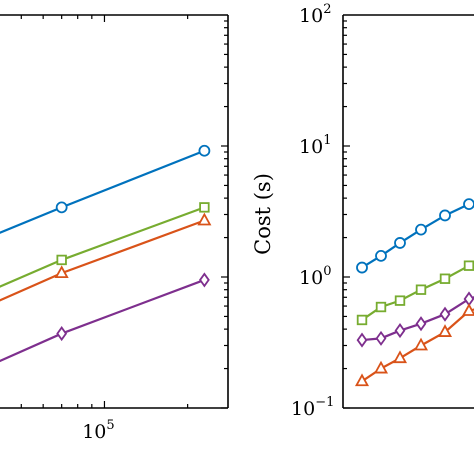 The image size is (474, 474). What do you see at coordinates (102, 320) in the screenshot?
I see `left-series-diamond-line` at bounding box center [102, 320].